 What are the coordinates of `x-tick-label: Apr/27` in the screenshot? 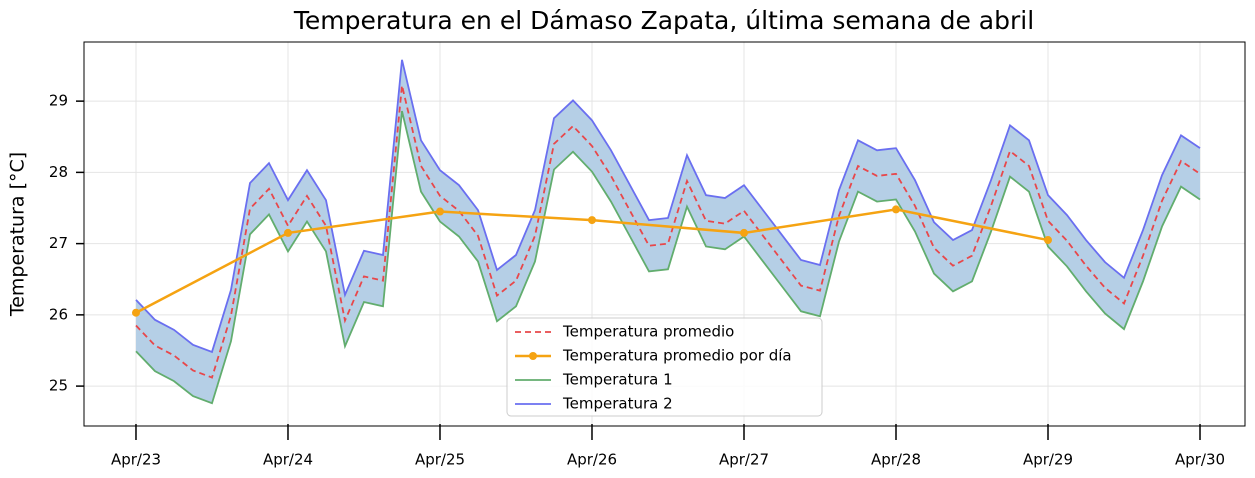 It's located at (744, 460).